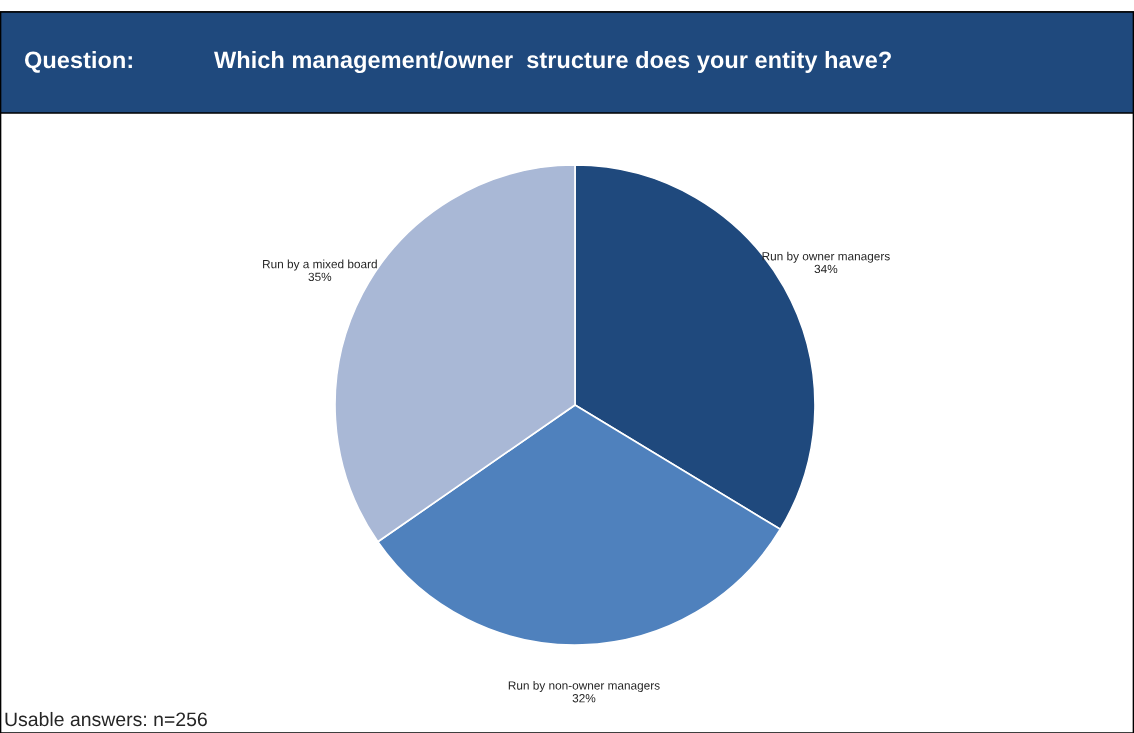 The width and height of the screenshot is (1134, 733). I want to click on chart-title: Question:, so click(78, 62).